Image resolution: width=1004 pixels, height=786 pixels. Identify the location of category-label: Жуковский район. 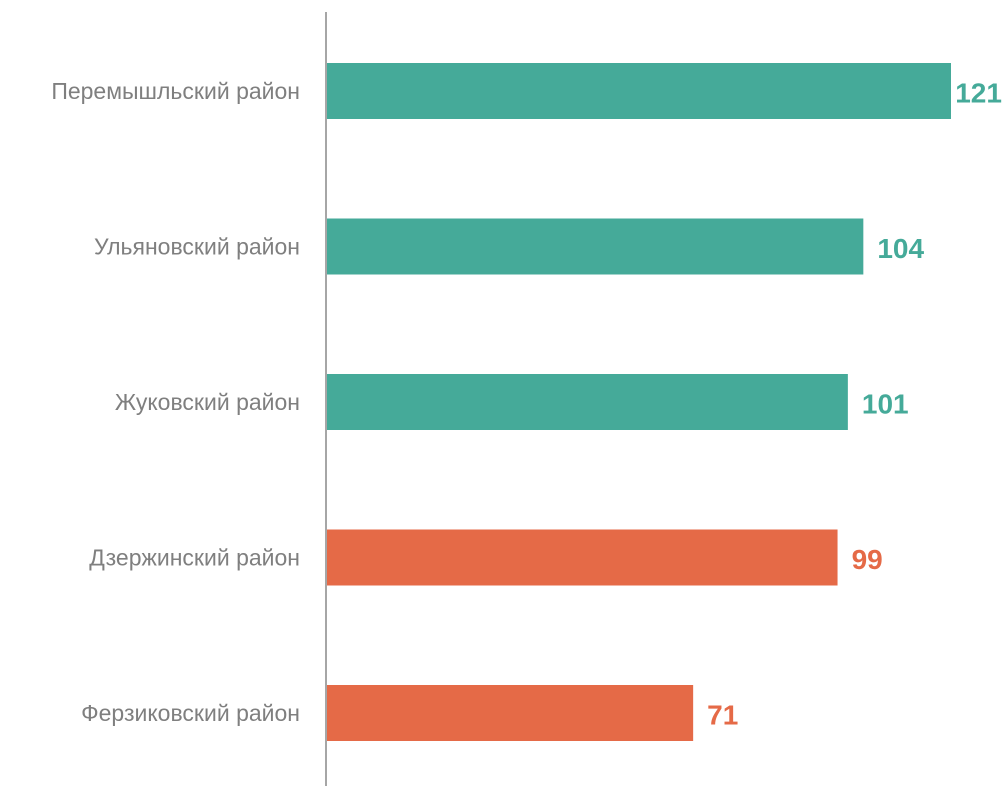
(207, 402).